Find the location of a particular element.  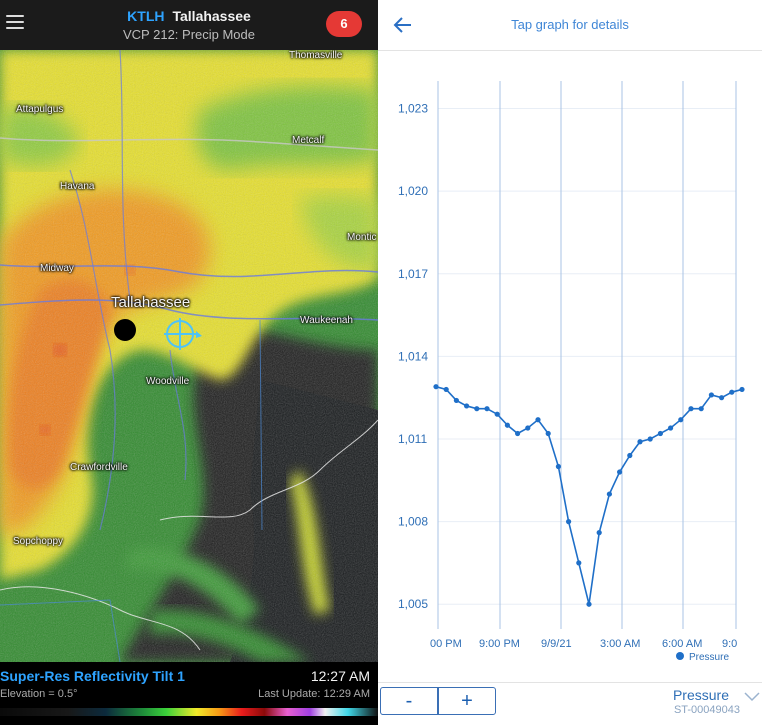

city-label-attapulgus: Attapulgus is located at coordinates (40, 109).